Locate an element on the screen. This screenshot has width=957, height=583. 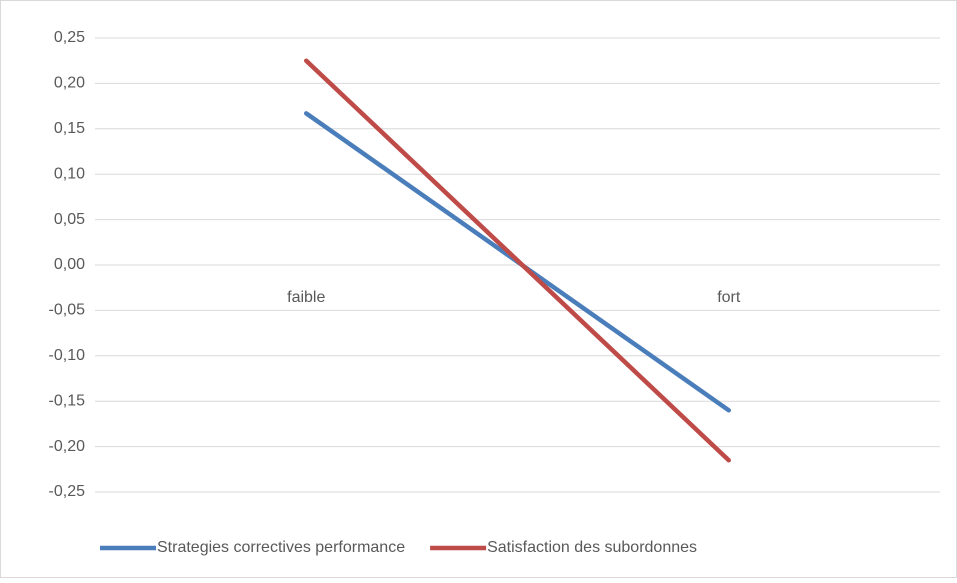
x-tick-label: fort is located at coordinates (729, 297).